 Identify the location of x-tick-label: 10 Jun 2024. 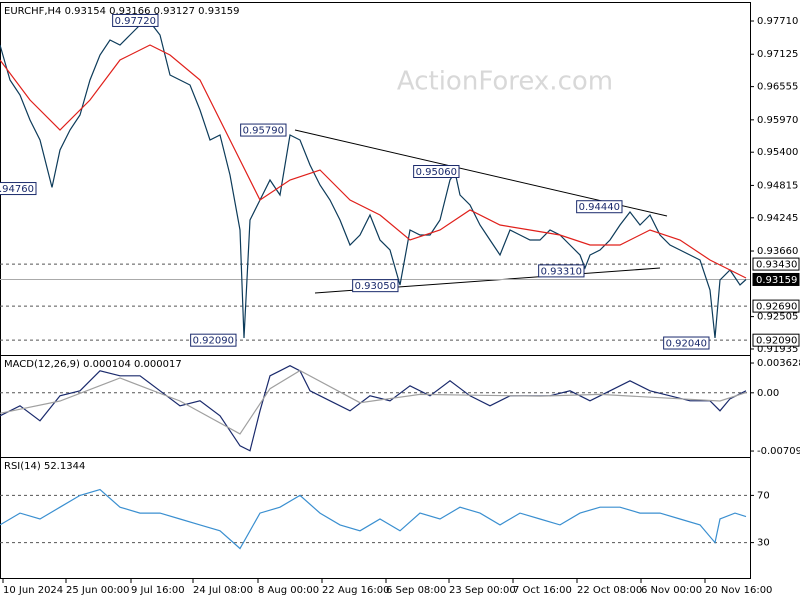
(33, 590).